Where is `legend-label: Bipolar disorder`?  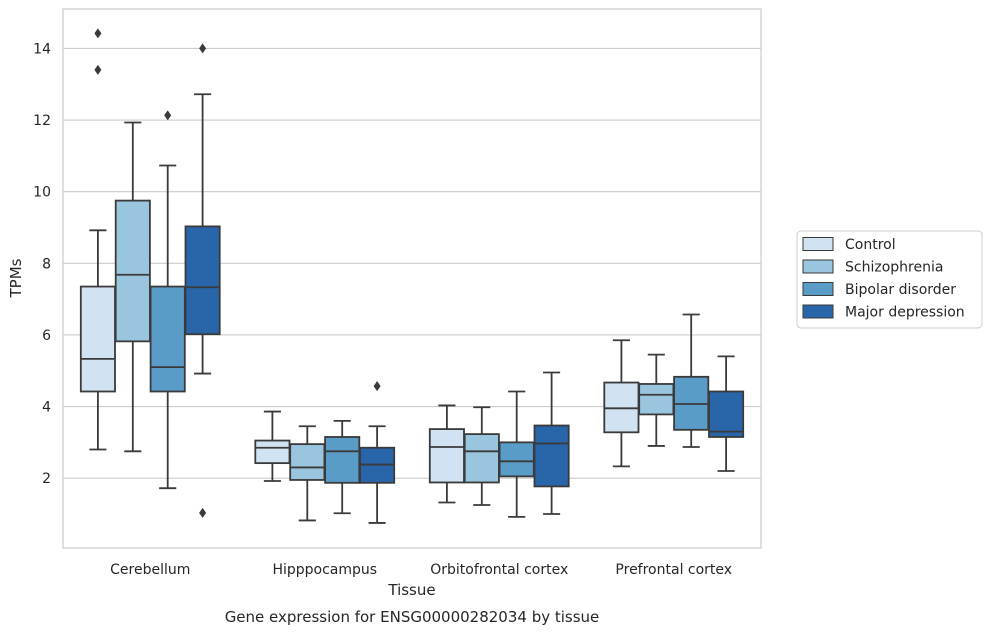
legend-label: Bipolar disorder is located at coordinates (900, 290).